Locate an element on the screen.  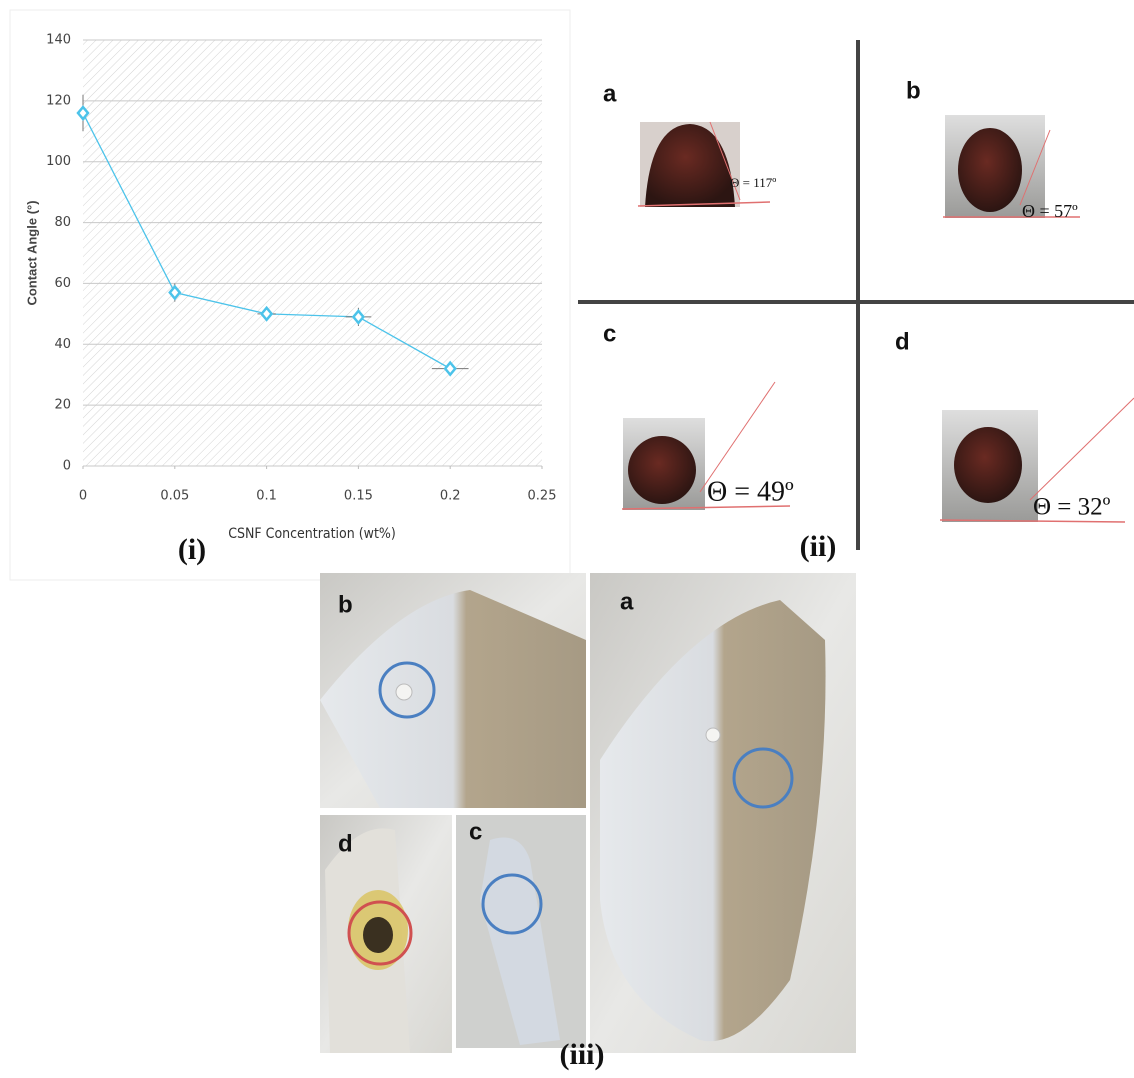
y-axis-label: Contact Angle (°) is located at coordinates (31, 252).